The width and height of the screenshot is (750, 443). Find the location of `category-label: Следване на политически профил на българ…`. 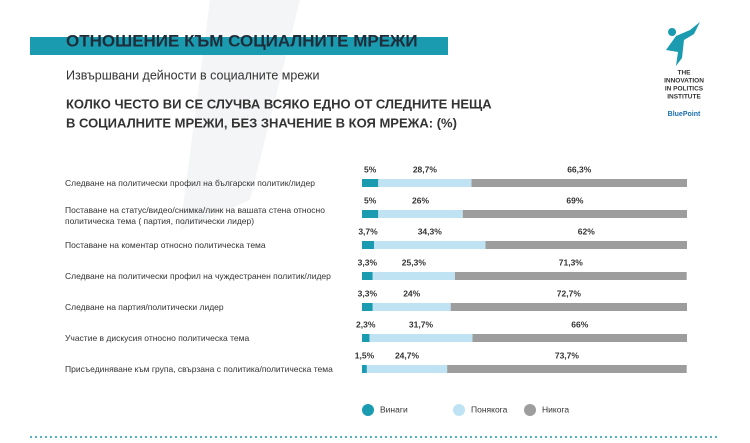

category-label: Следване на политически профил на българ… is located at coordinates (190, 182).